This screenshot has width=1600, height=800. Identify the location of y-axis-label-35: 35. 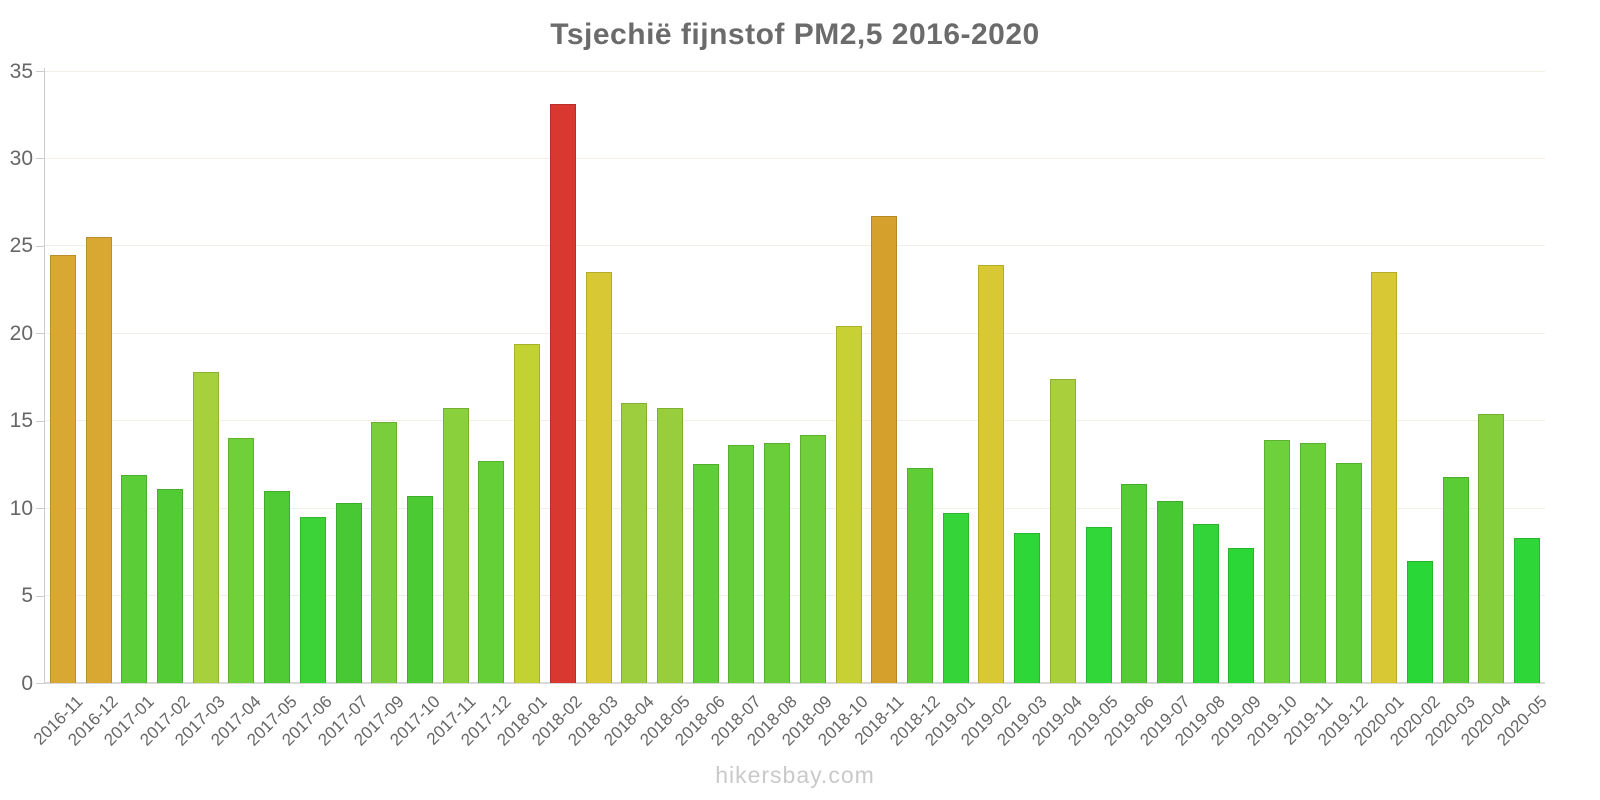
(21, 71).